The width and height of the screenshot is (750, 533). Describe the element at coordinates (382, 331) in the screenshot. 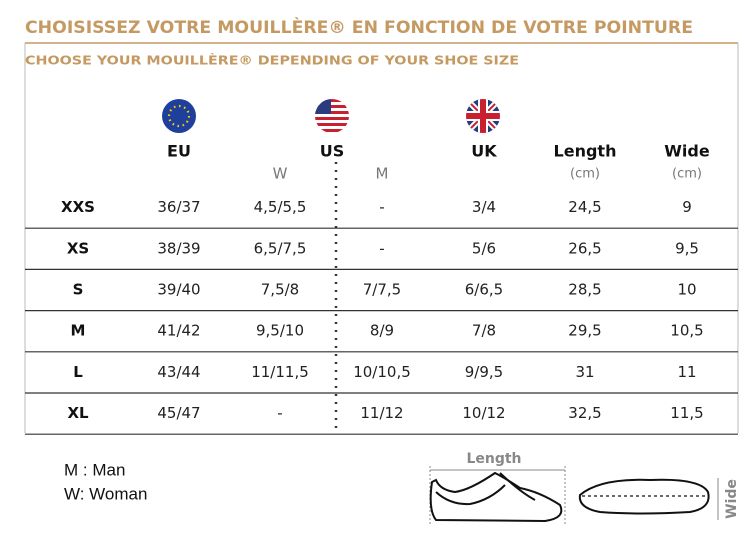

I see `table-cell: 8/9` at that location.